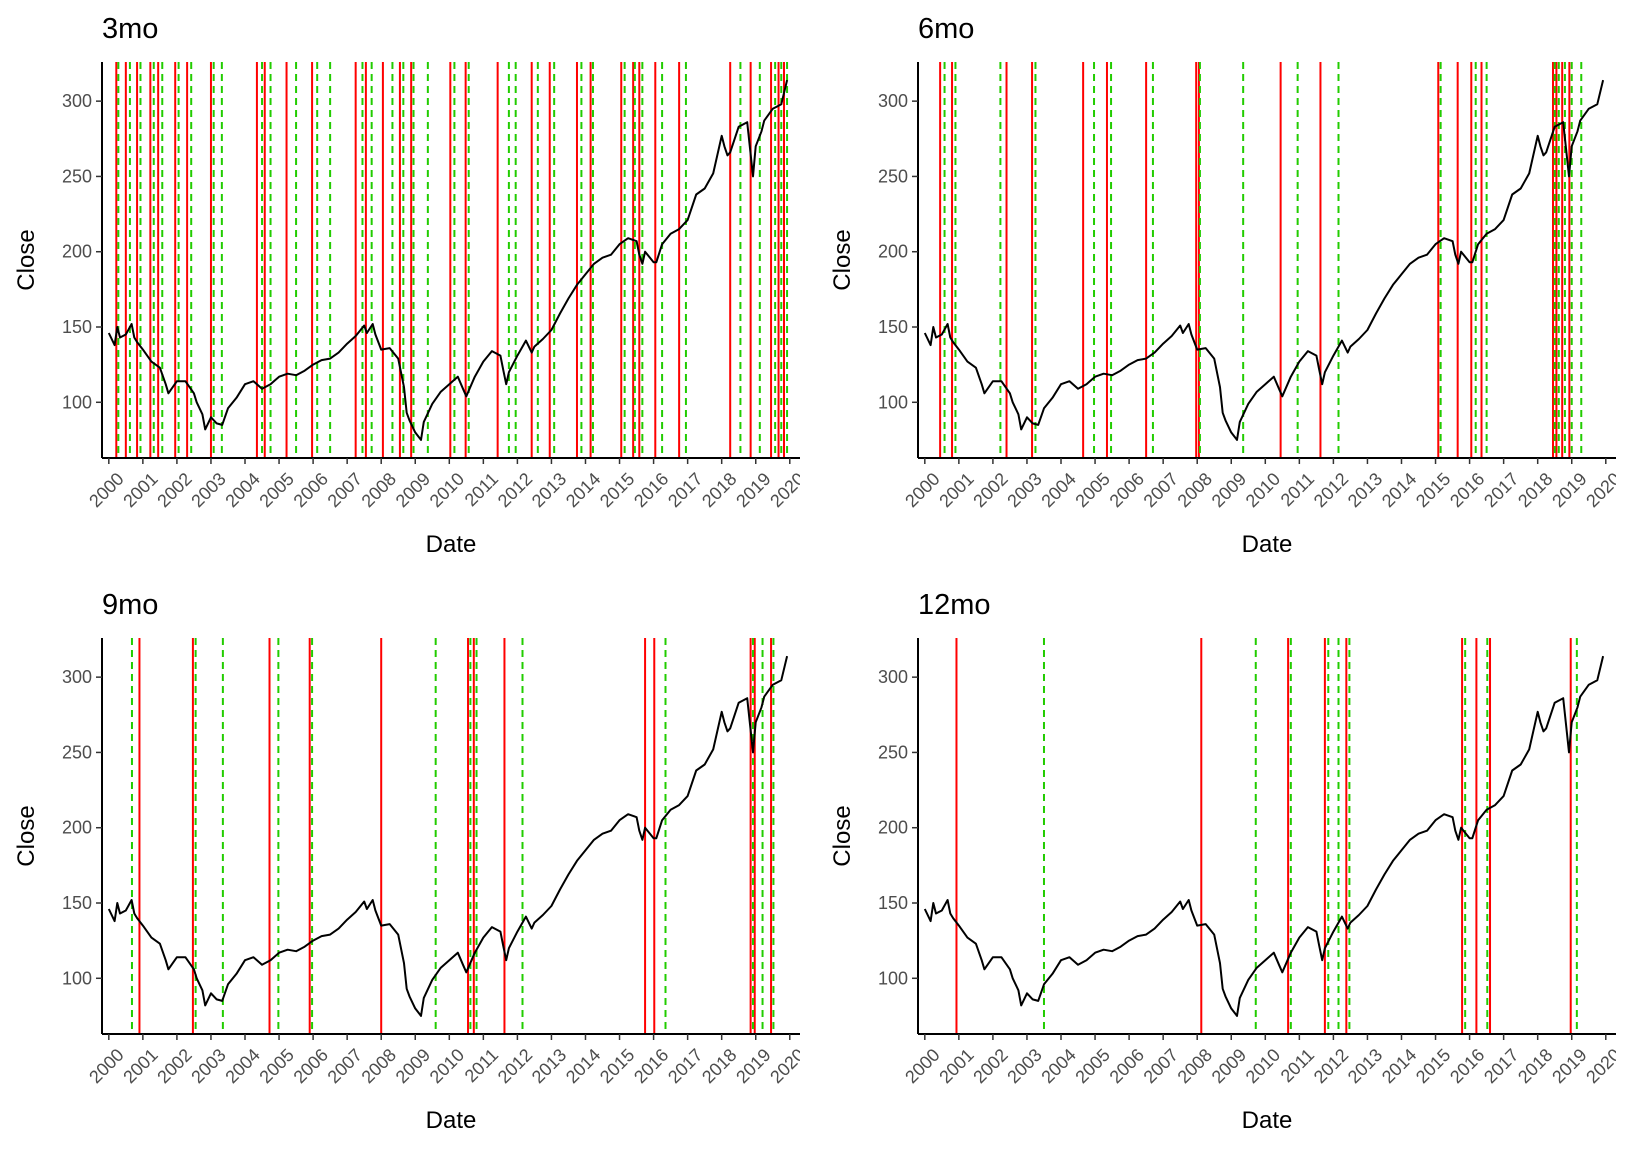 Image resolution: width=1632 pixels, height=1152 pixels. Describe the element at coordinates (954, 605) in the screenshot. I see `chart-title: 12mo` at that location.